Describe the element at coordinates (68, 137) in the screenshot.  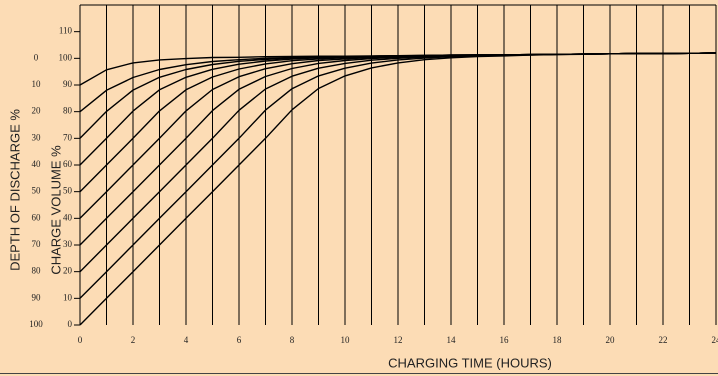
I see `y-tick-label: 70` at that location.